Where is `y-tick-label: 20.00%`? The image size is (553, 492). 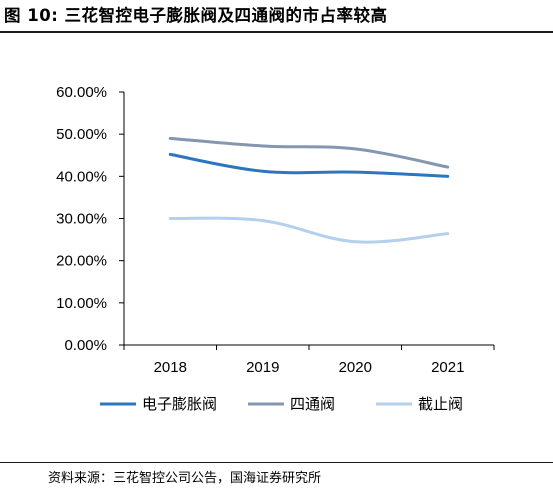 y-tick-label: 20.00% is located at coordinates (81, 261).